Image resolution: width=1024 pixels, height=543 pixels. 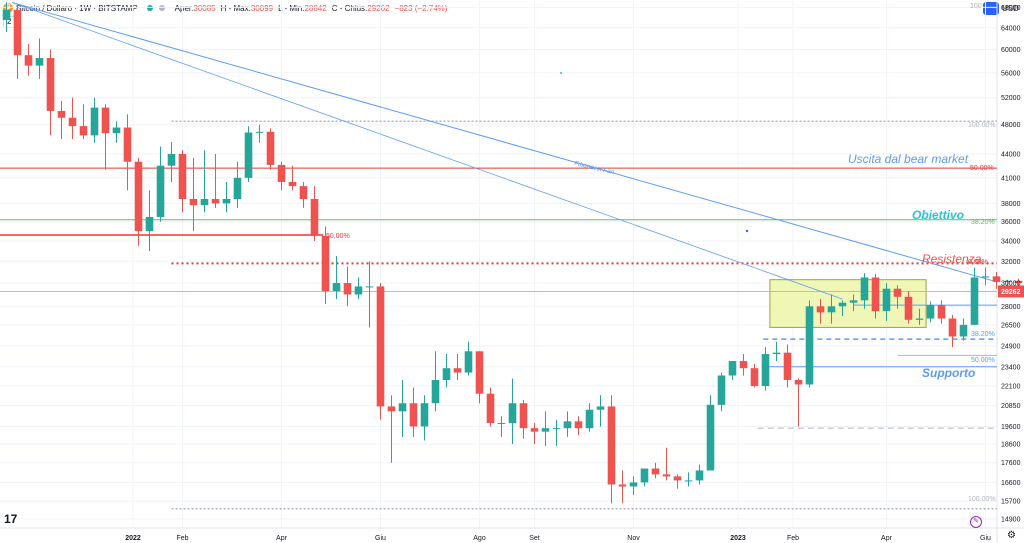 What do you see at coordinates (1011, 463) in the screenshot?
I see `y-tick-label: 17600` at bounding box center [1011, 463].